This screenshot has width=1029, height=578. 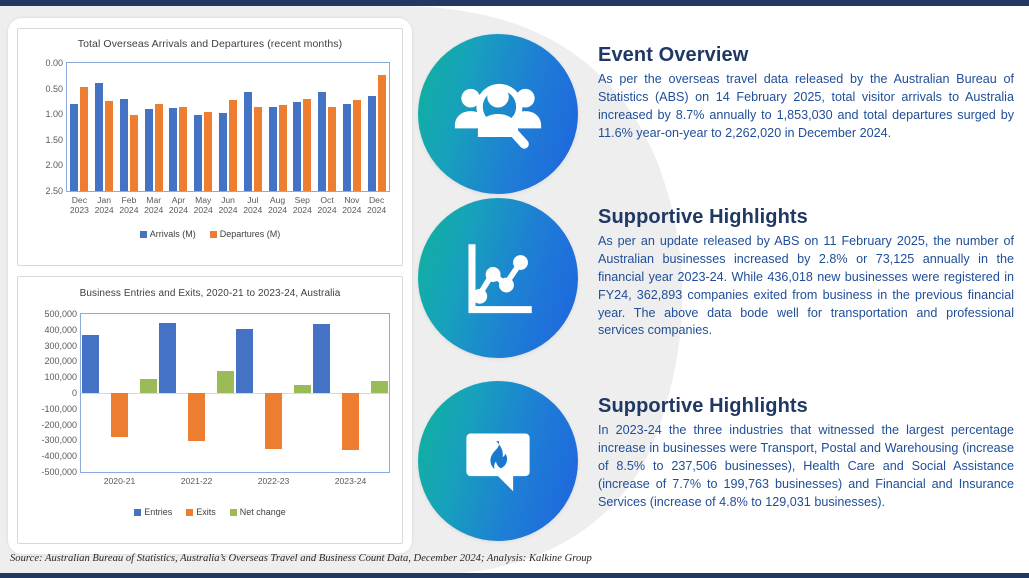 What do you see at coordinates (143, 234) in the screenshot?
I see `legend-swatch-arrivals` at bounding box center [143, 234].